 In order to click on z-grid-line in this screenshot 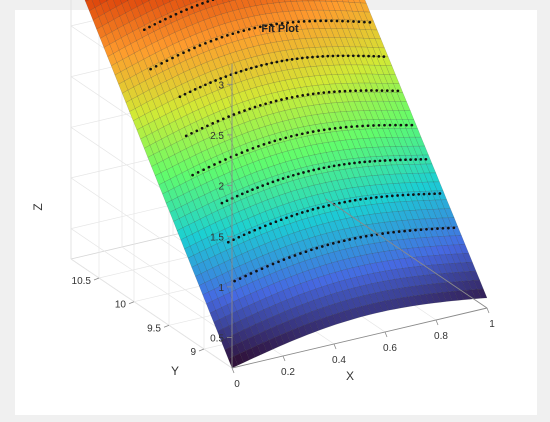, I will do `click(151, 283)`.